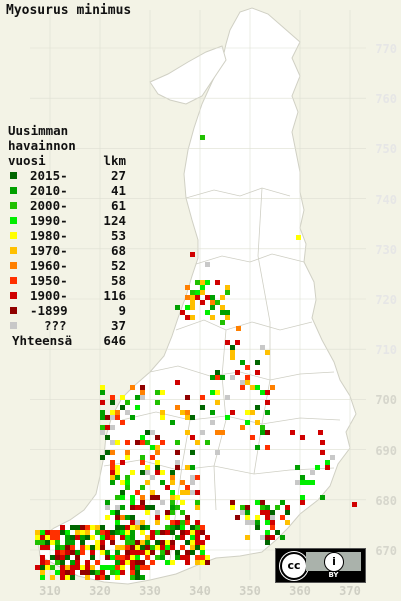  What do you see at coordinates (49, 220) in the screenshot?
I see `legend-period-label: 1990-` at bounding box center [49, 220].